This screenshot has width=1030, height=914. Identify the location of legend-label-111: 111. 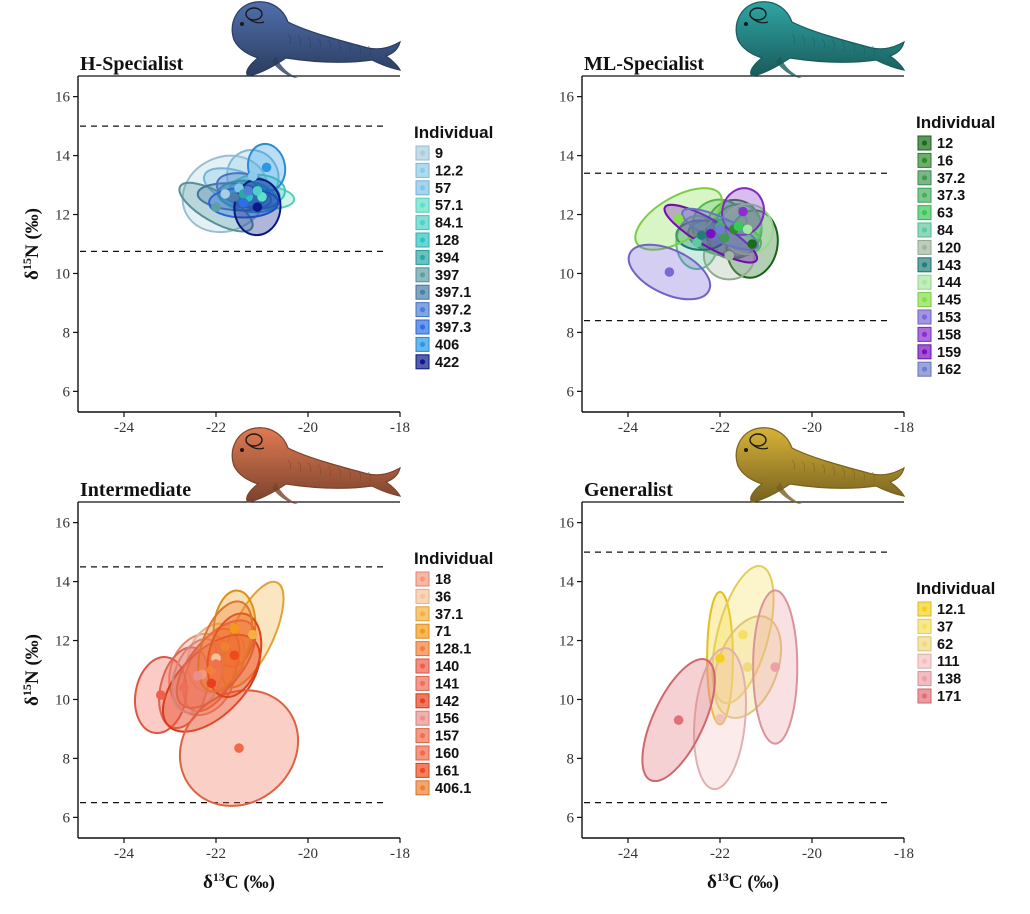
(948, 662).